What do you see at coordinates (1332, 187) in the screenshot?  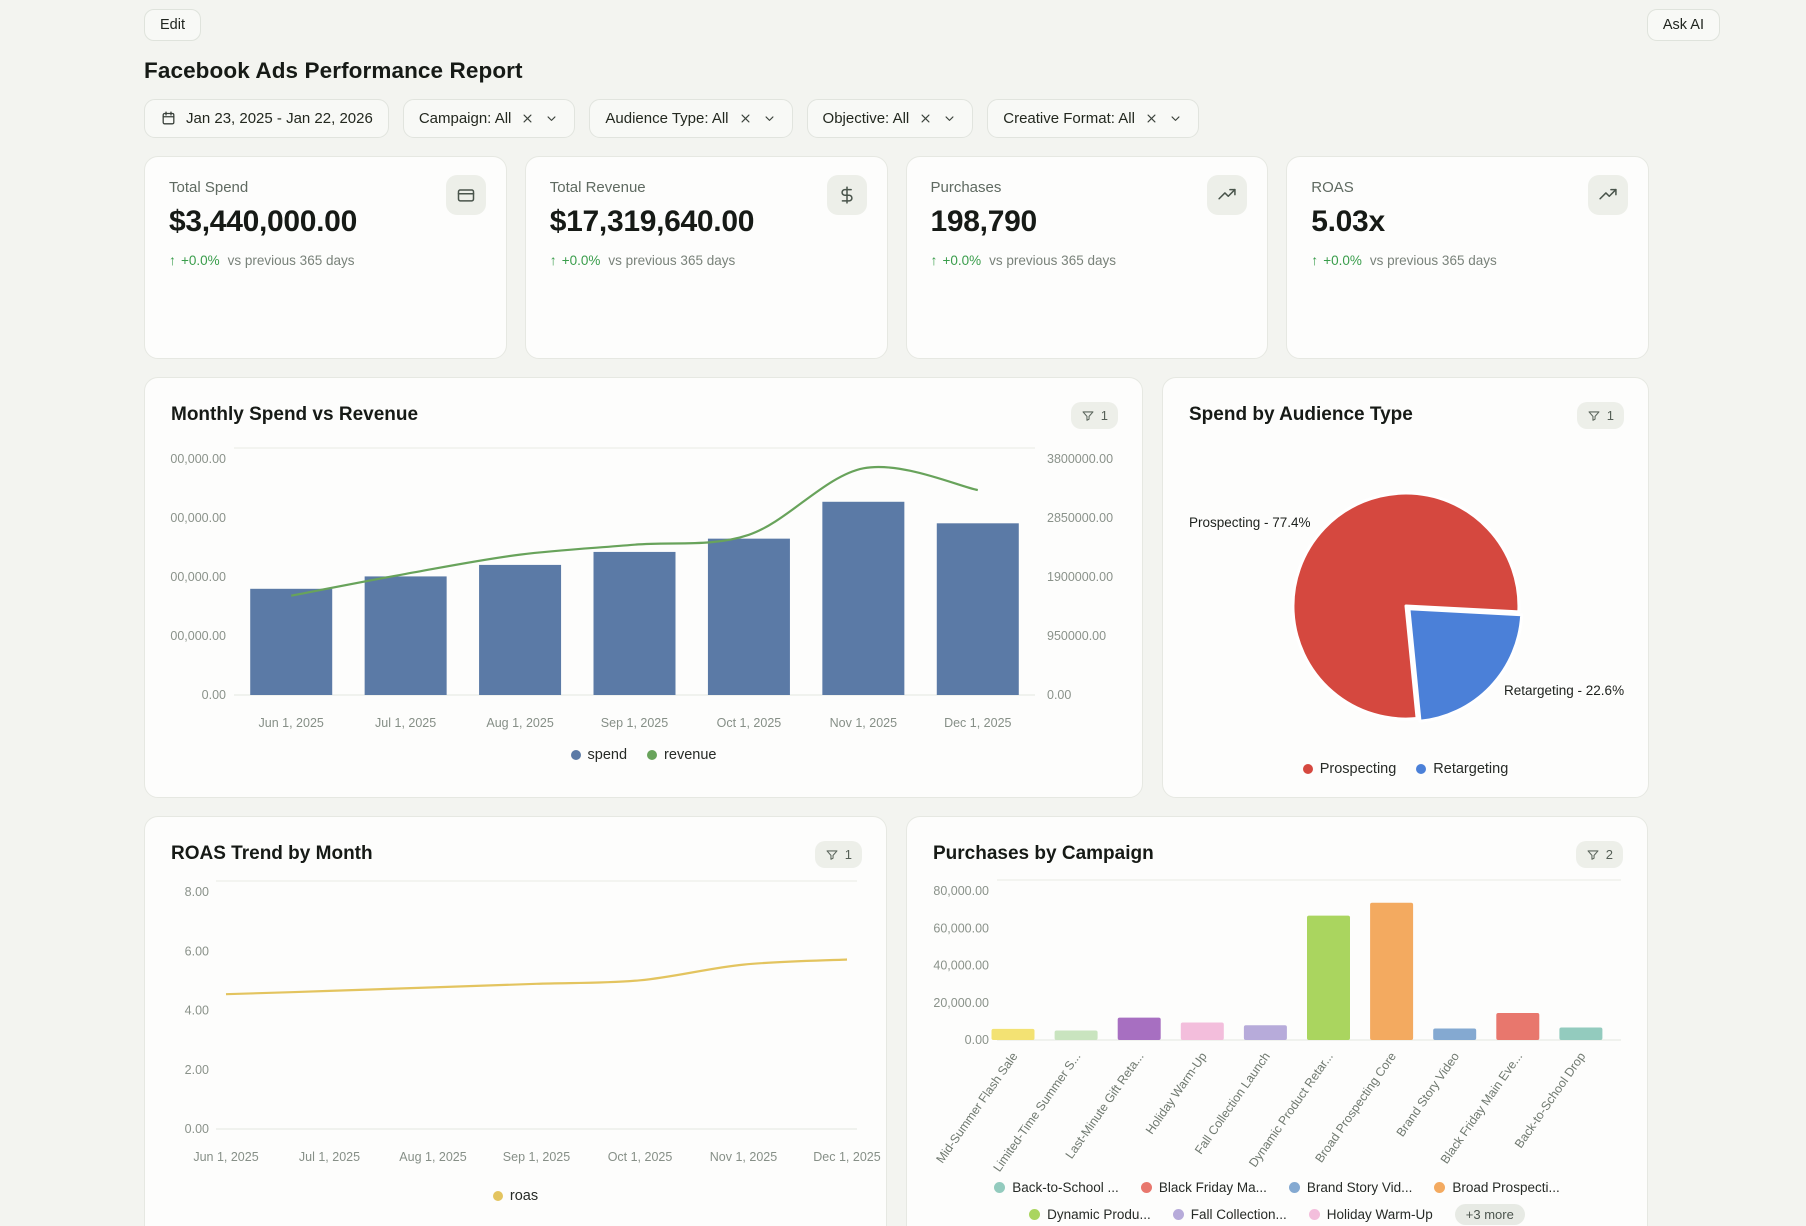 I see `kpi-label: ROAS` at bounding box center [1332, 187].